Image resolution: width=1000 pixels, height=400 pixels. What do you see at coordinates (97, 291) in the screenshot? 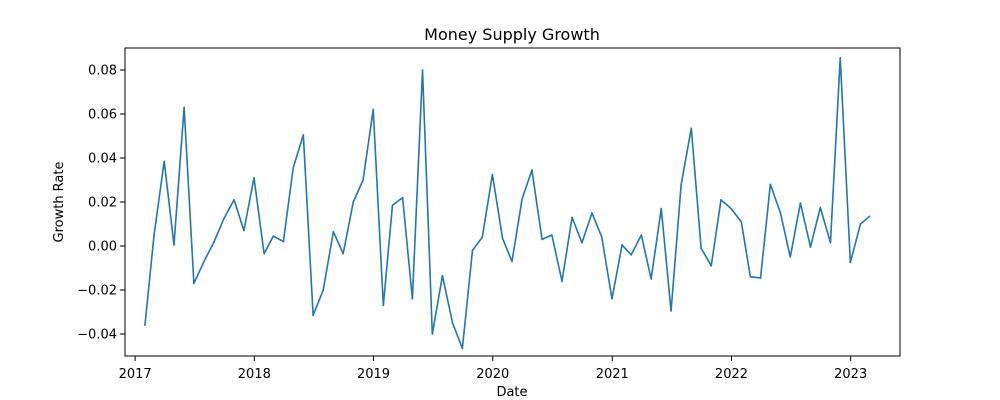
I see `y-tick-label: −0.02` at bounding box center [97, 291].